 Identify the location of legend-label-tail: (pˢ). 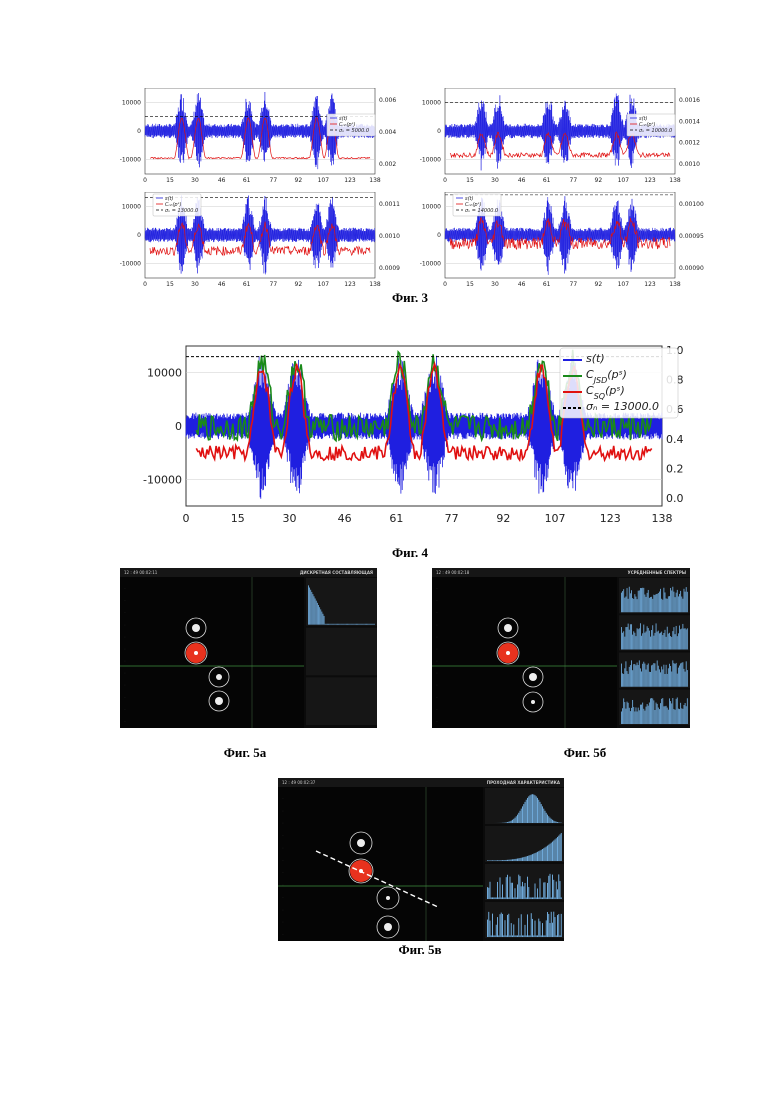
(617, 374).